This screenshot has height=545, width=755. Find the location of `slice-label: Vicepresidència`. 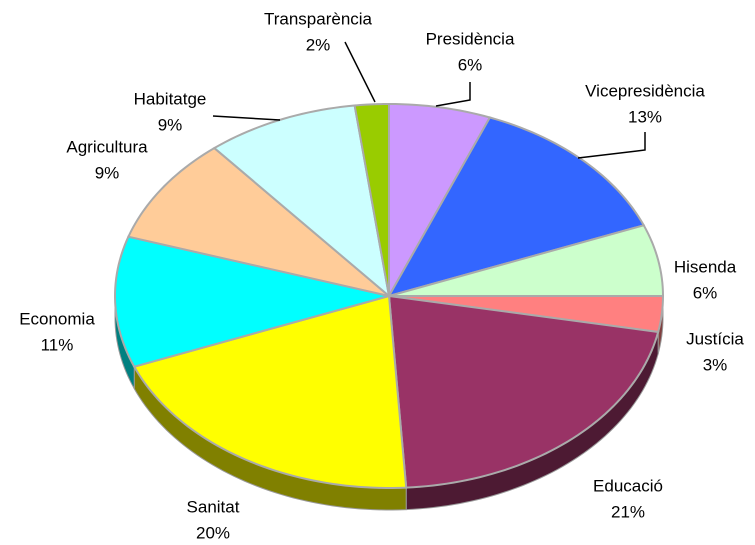

slice-label: Vicepresidència is located at coordinates (645, 90).